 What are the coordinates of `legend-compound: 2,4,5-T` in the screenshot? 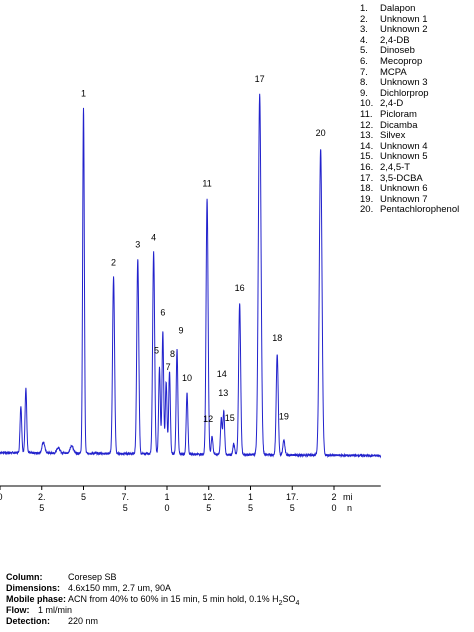 It's located at (395, 167).